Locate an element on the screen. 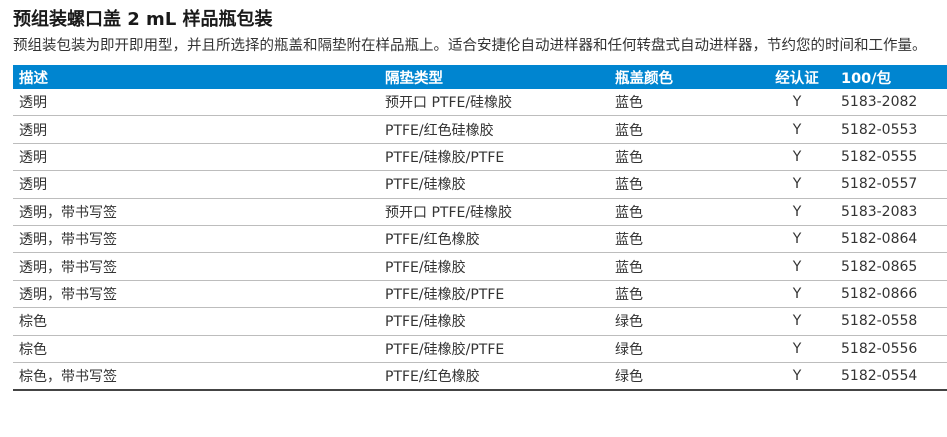 The height and width of the screenshot is (437, 947). cell-part-number: 5182-0864 is located at coordinates (891, 239).